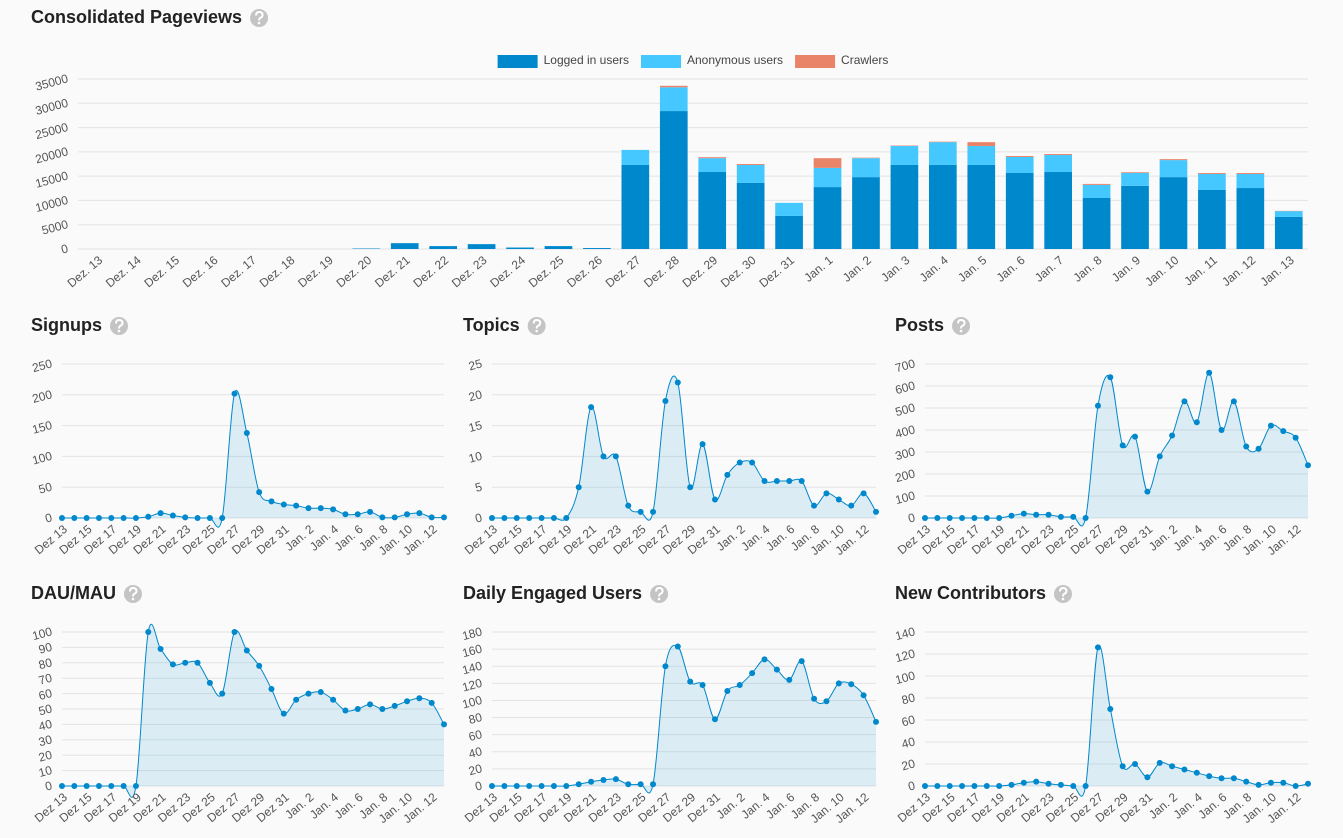  I want to click on y-tick-label: 200, so click(905, 475).